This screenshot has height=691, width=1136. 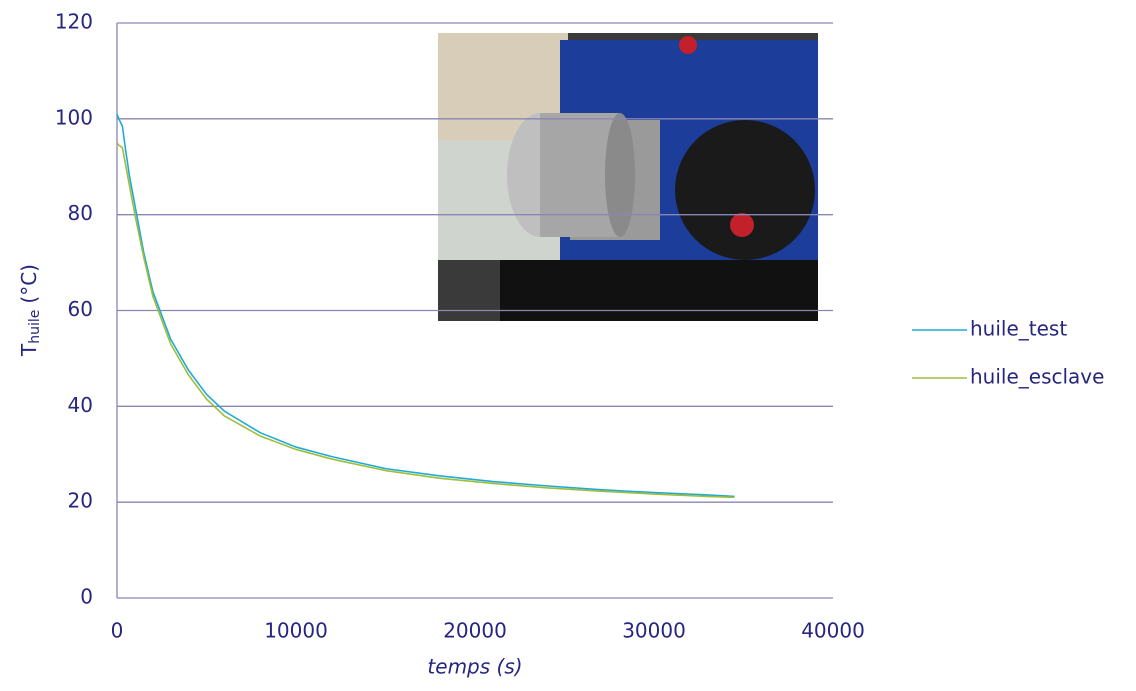 What do you see at coordinates (29, 350) in the screenshot?
I see `y-label-main: T` at bounding box center [29, 350].